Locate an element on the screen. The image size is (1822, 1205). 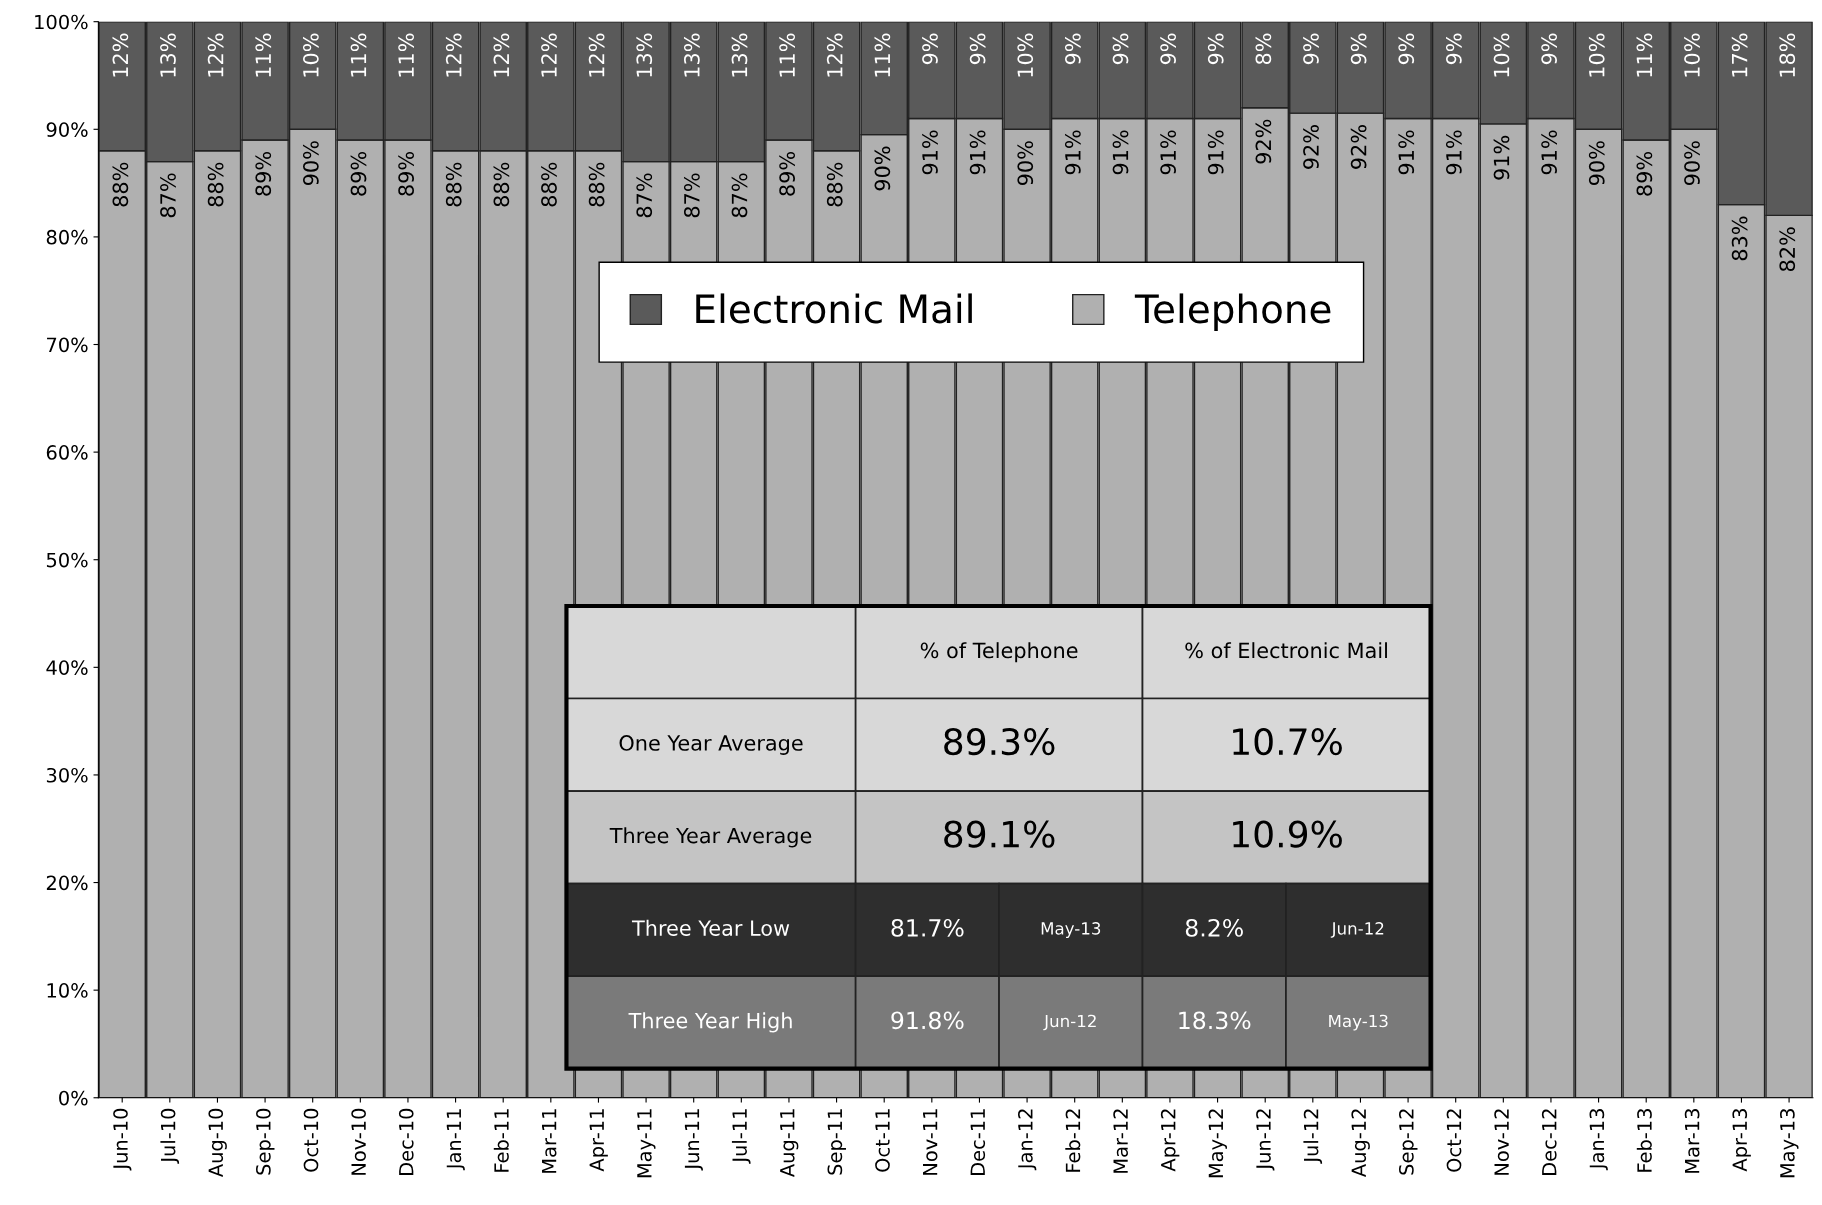
legend-label: Telephone is located at coordinates (1232, 312).